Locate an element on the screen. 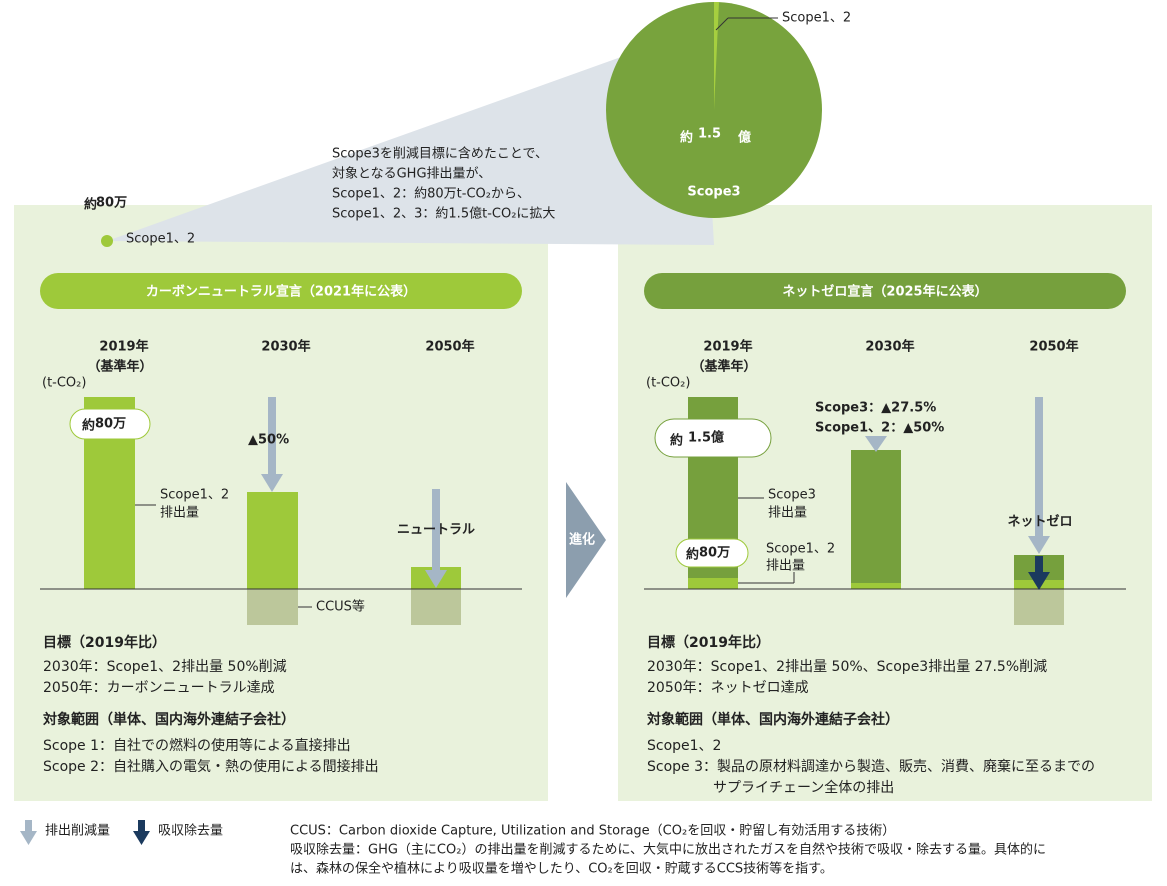 The image size is (1167, 886). right-header: ネットゼロ宣言（2025年に公表） is located at coordinates (884, 292).